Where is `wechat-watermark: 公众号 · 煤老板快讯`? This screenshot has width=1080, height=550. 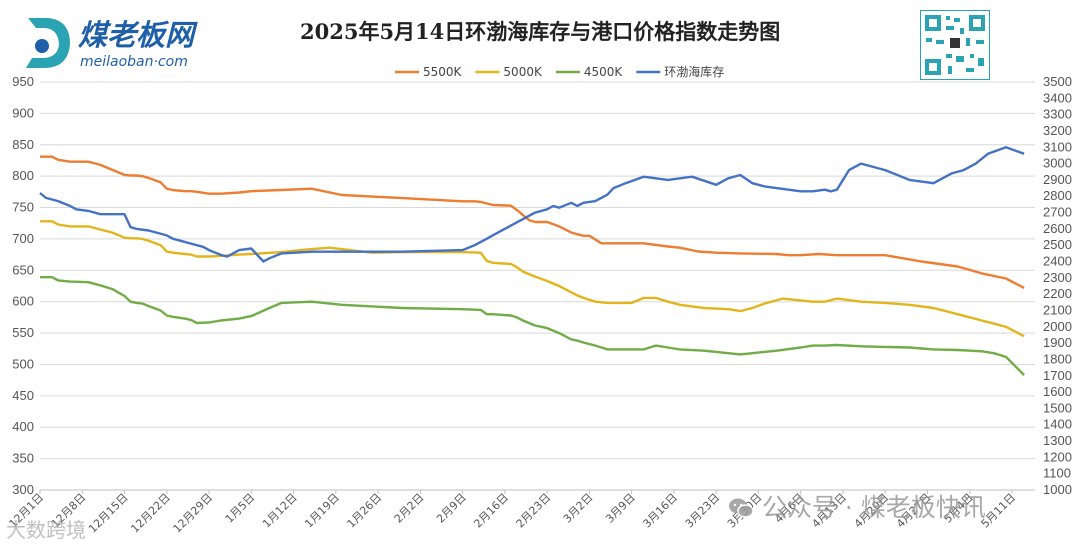 wechat-watermark: 公众号 · 煤老板快讯 is located at coordinates (857, 506).